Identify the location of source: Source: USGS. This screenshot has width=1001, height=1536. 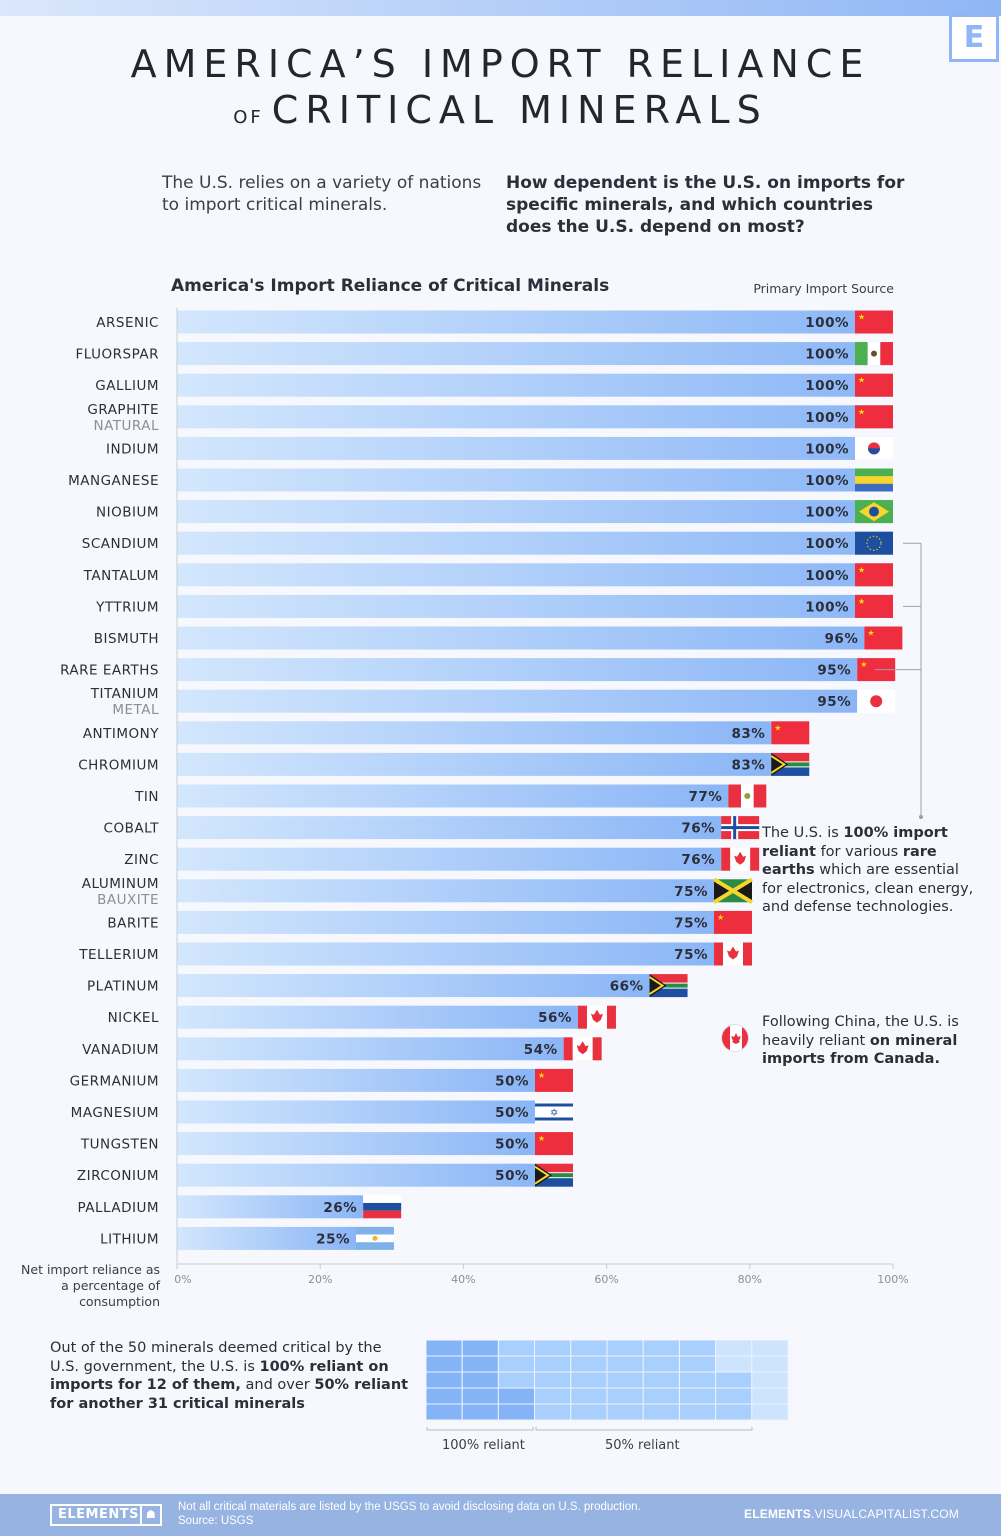
(216, 1520).